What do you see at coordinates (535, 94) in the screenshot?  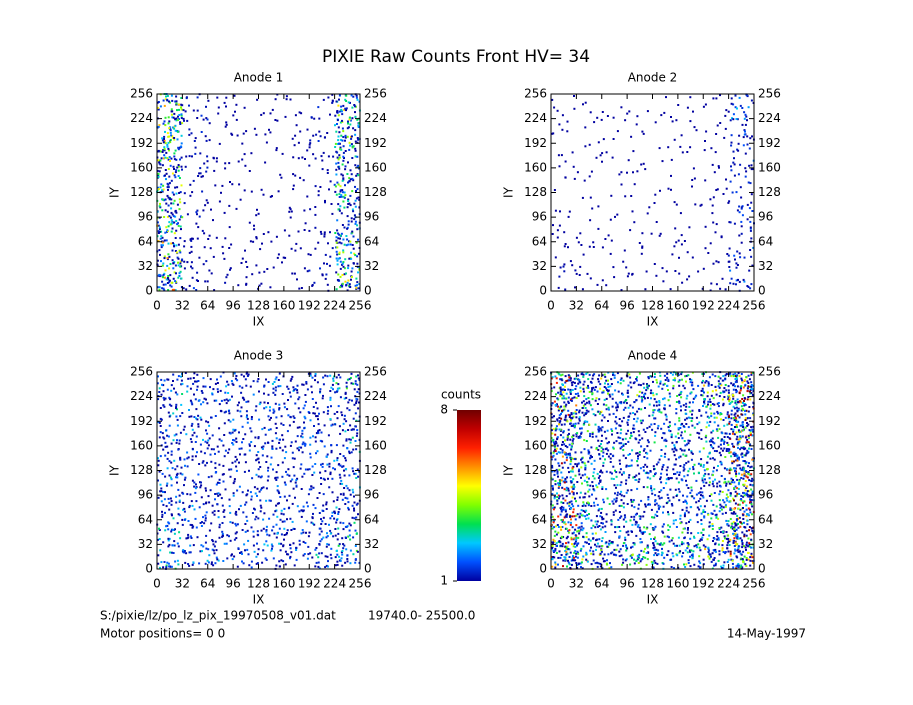 I see `y-tick-label: 256` at bounding box center [535, 94].